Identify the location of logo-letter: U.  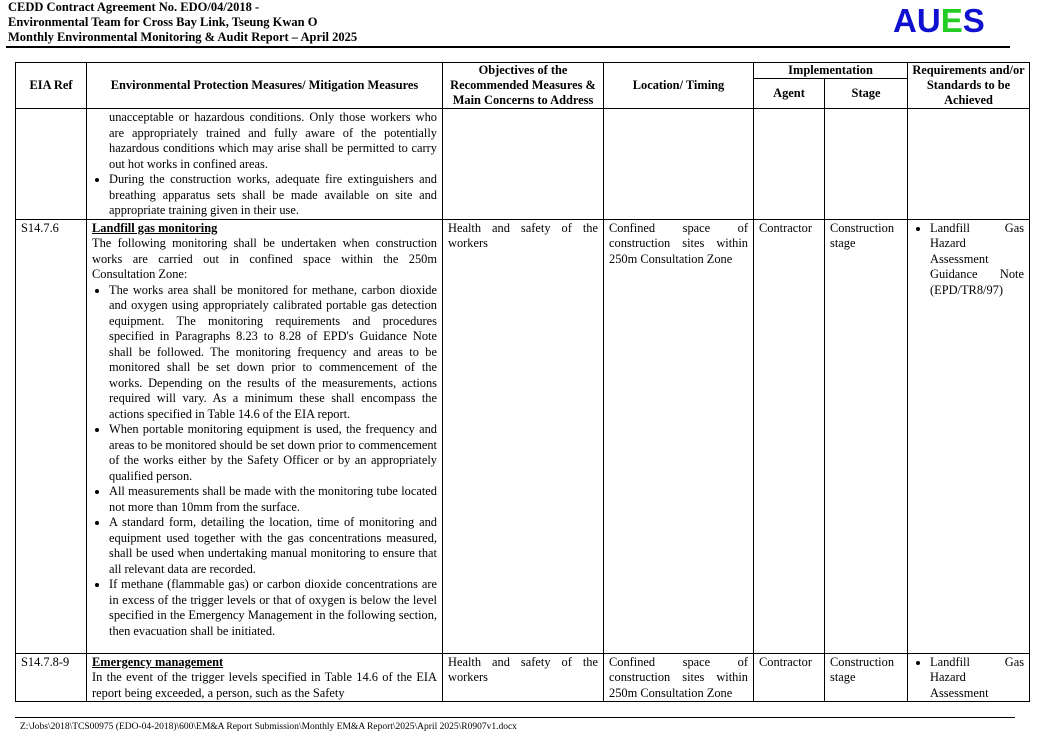
(928, 20).